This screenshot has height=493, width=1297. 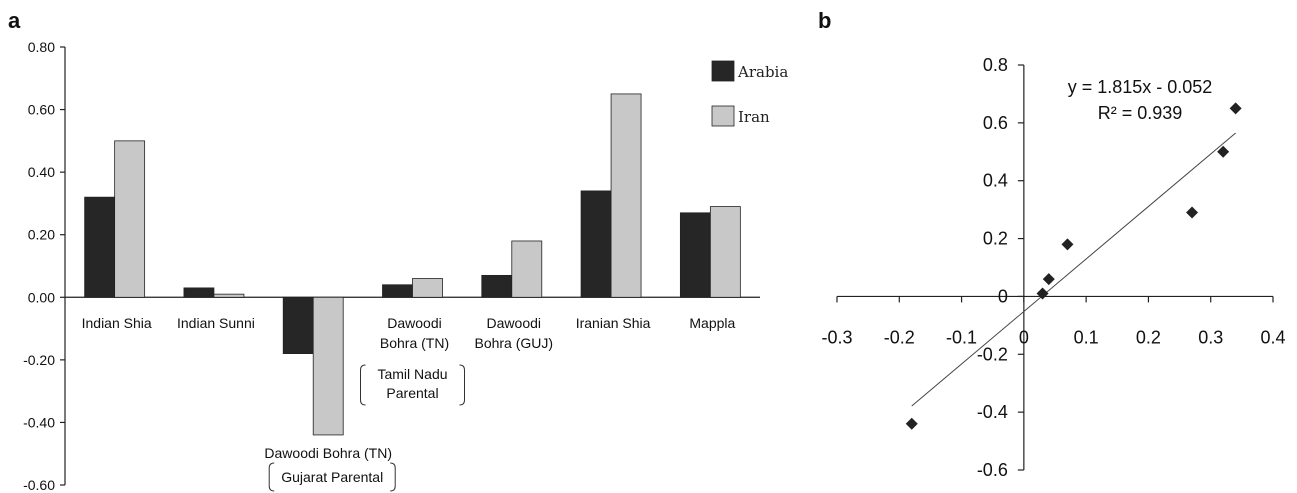 I want to click on y-tick-label: -0.60, so click(x=39, y=485).